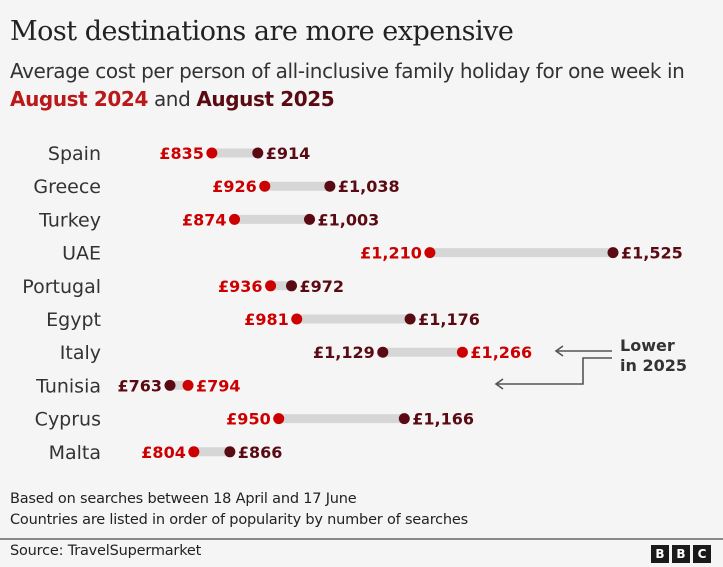 This screenshot has height=567, width=723. I want to click on annotation-line1: Lower, so click(647, 345).